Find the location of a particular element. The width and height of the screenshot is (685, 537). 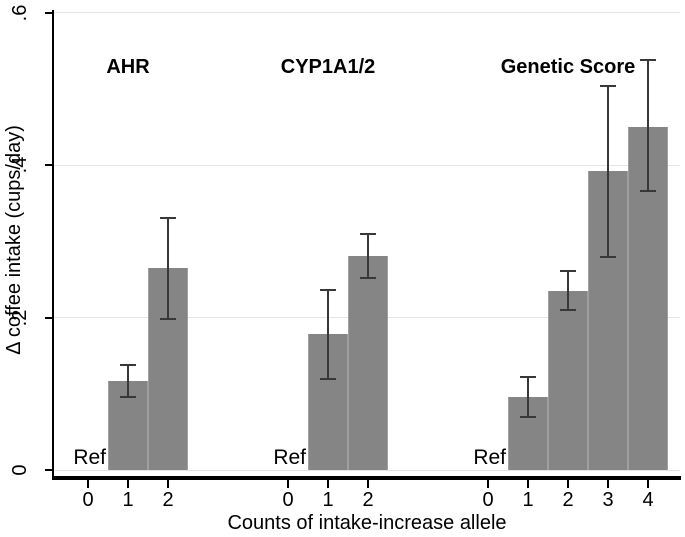

x-tick-label: 4 is located at coordinates (648, 500).